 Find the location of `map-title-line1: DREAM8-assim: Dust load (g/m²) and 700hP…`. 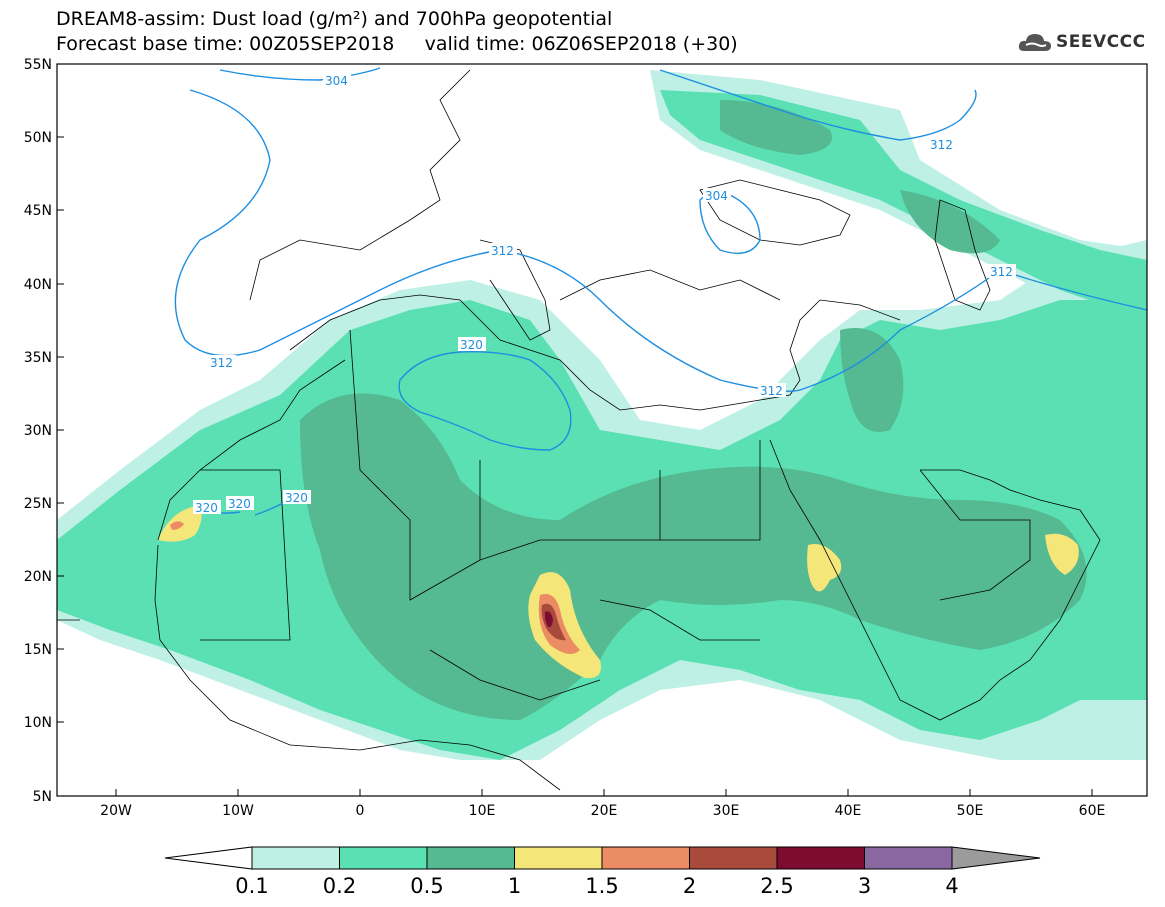

map-title-line1: DREAM8-assim: Dust load (g/m²) and 700hP… is located at coordinates (334, 19).